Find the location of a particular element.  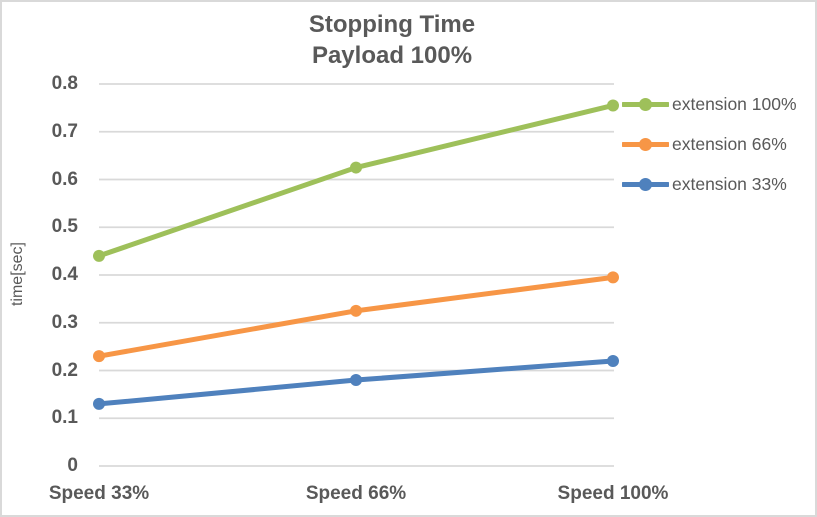

legend-item: extension 100% is located at coordinates (709, 104).